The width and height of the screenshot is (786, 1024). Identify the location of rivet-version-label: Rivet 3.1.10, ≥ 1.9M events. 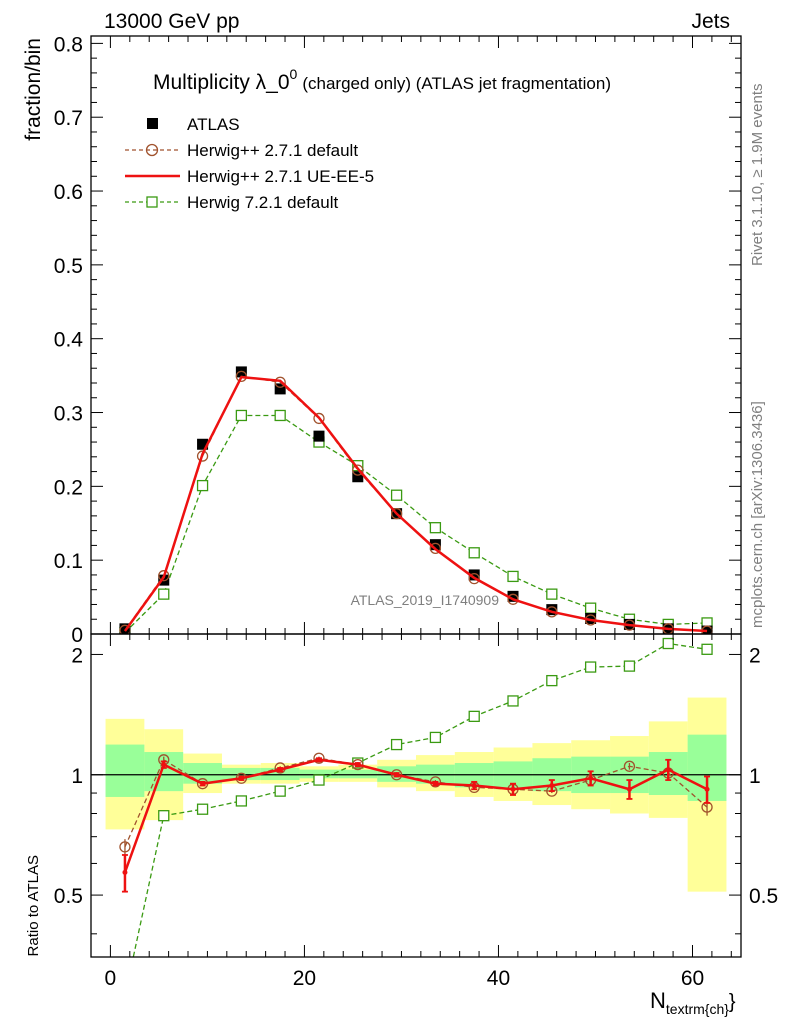
(757, 175).